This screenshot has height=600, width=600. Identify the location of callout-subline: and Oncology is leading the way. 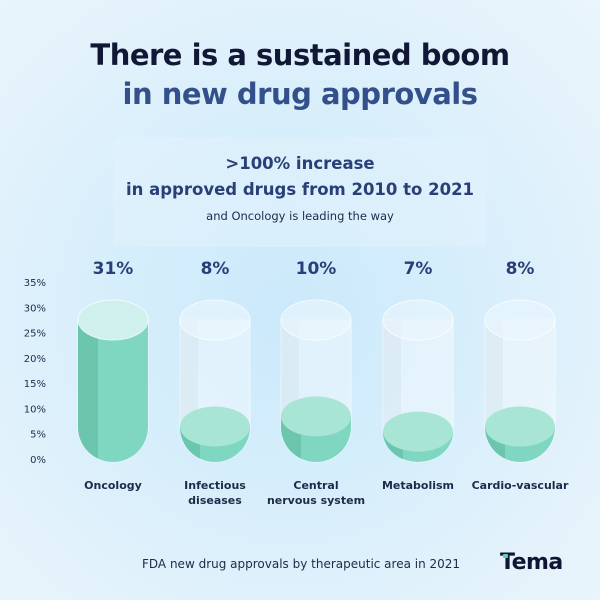
(300, 216).